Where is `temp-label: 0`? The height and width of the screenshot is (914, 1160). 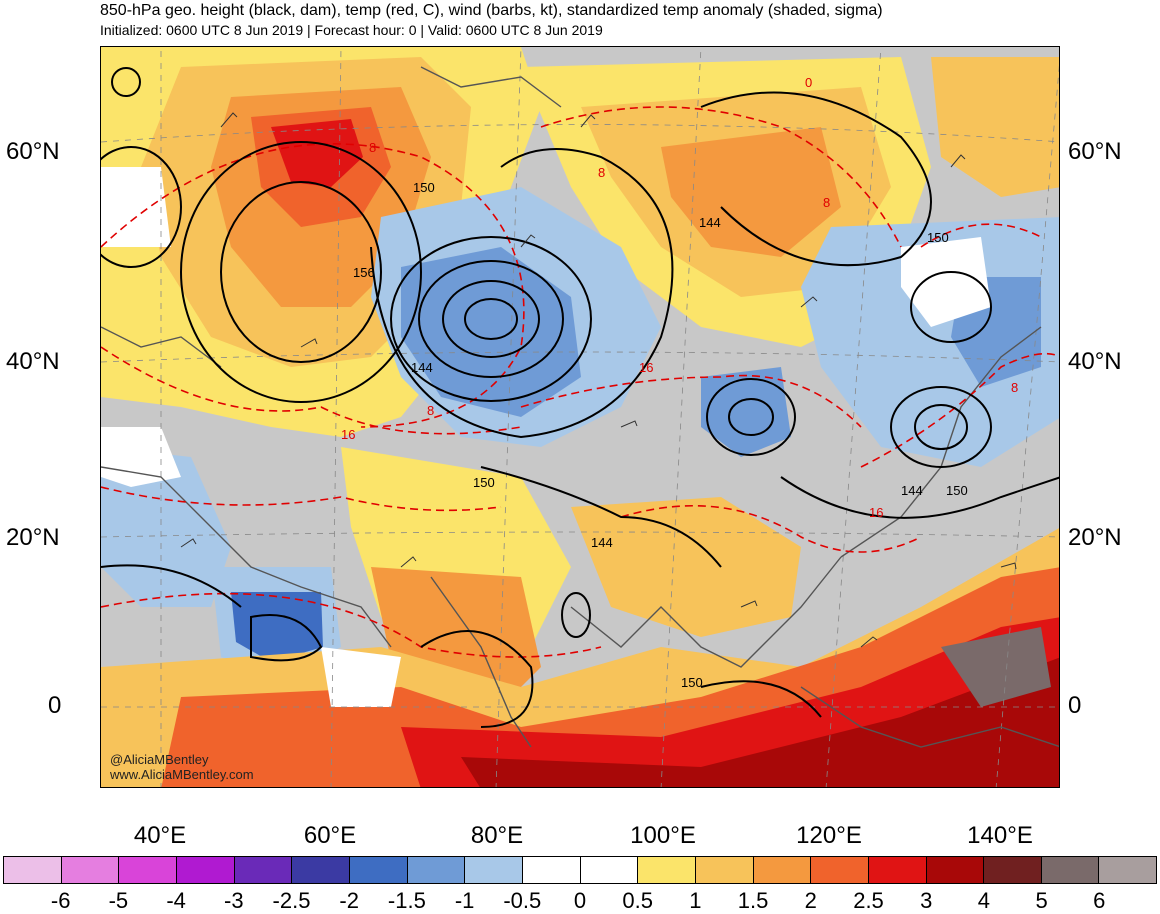
temp-label: 0 is located at coordinates (808, 82).